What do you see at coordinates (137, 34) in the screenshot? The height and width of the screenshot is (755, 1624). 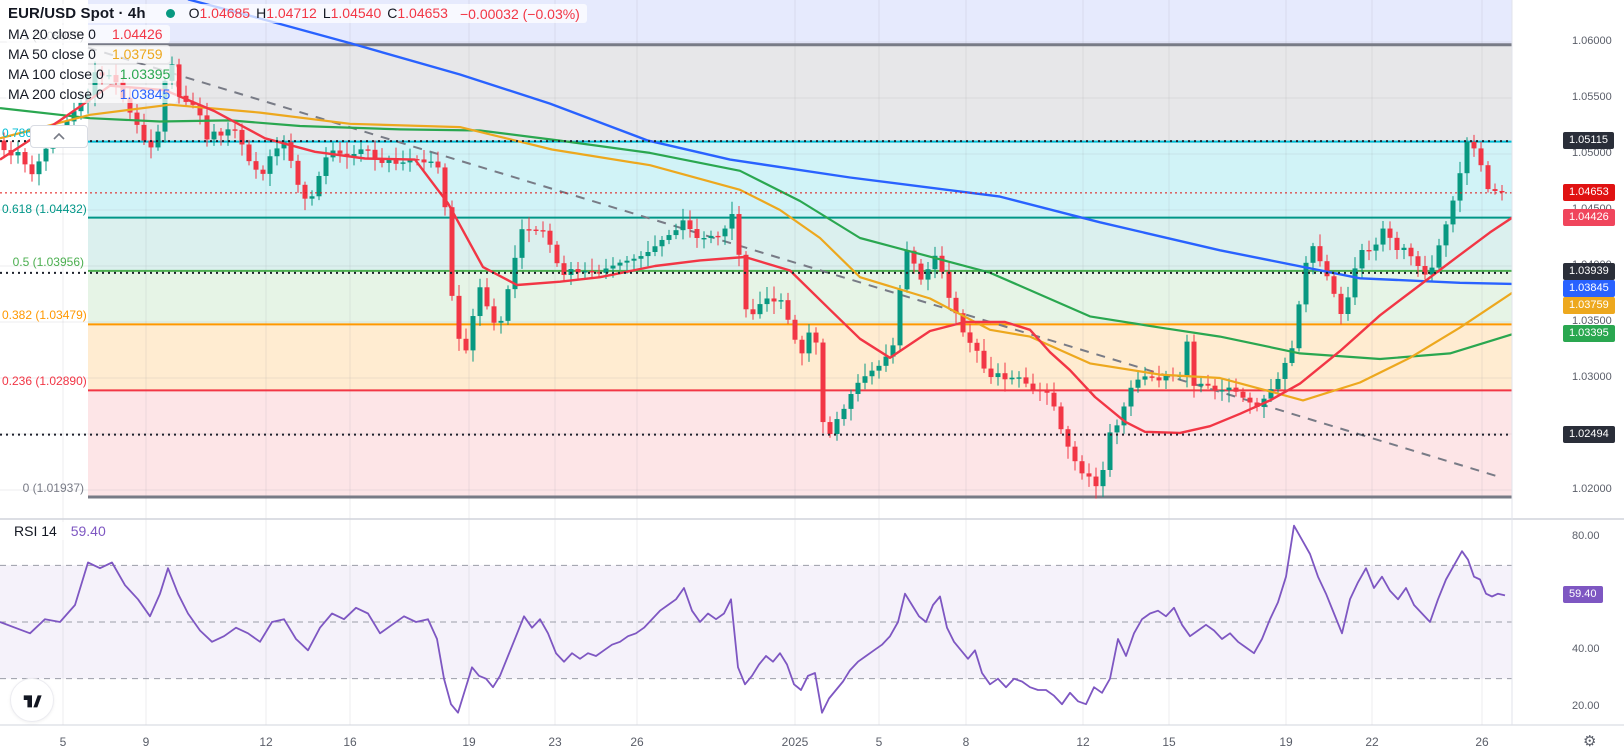 I see `ma-row-value: 1.04426` at bounding box center [137, 34].